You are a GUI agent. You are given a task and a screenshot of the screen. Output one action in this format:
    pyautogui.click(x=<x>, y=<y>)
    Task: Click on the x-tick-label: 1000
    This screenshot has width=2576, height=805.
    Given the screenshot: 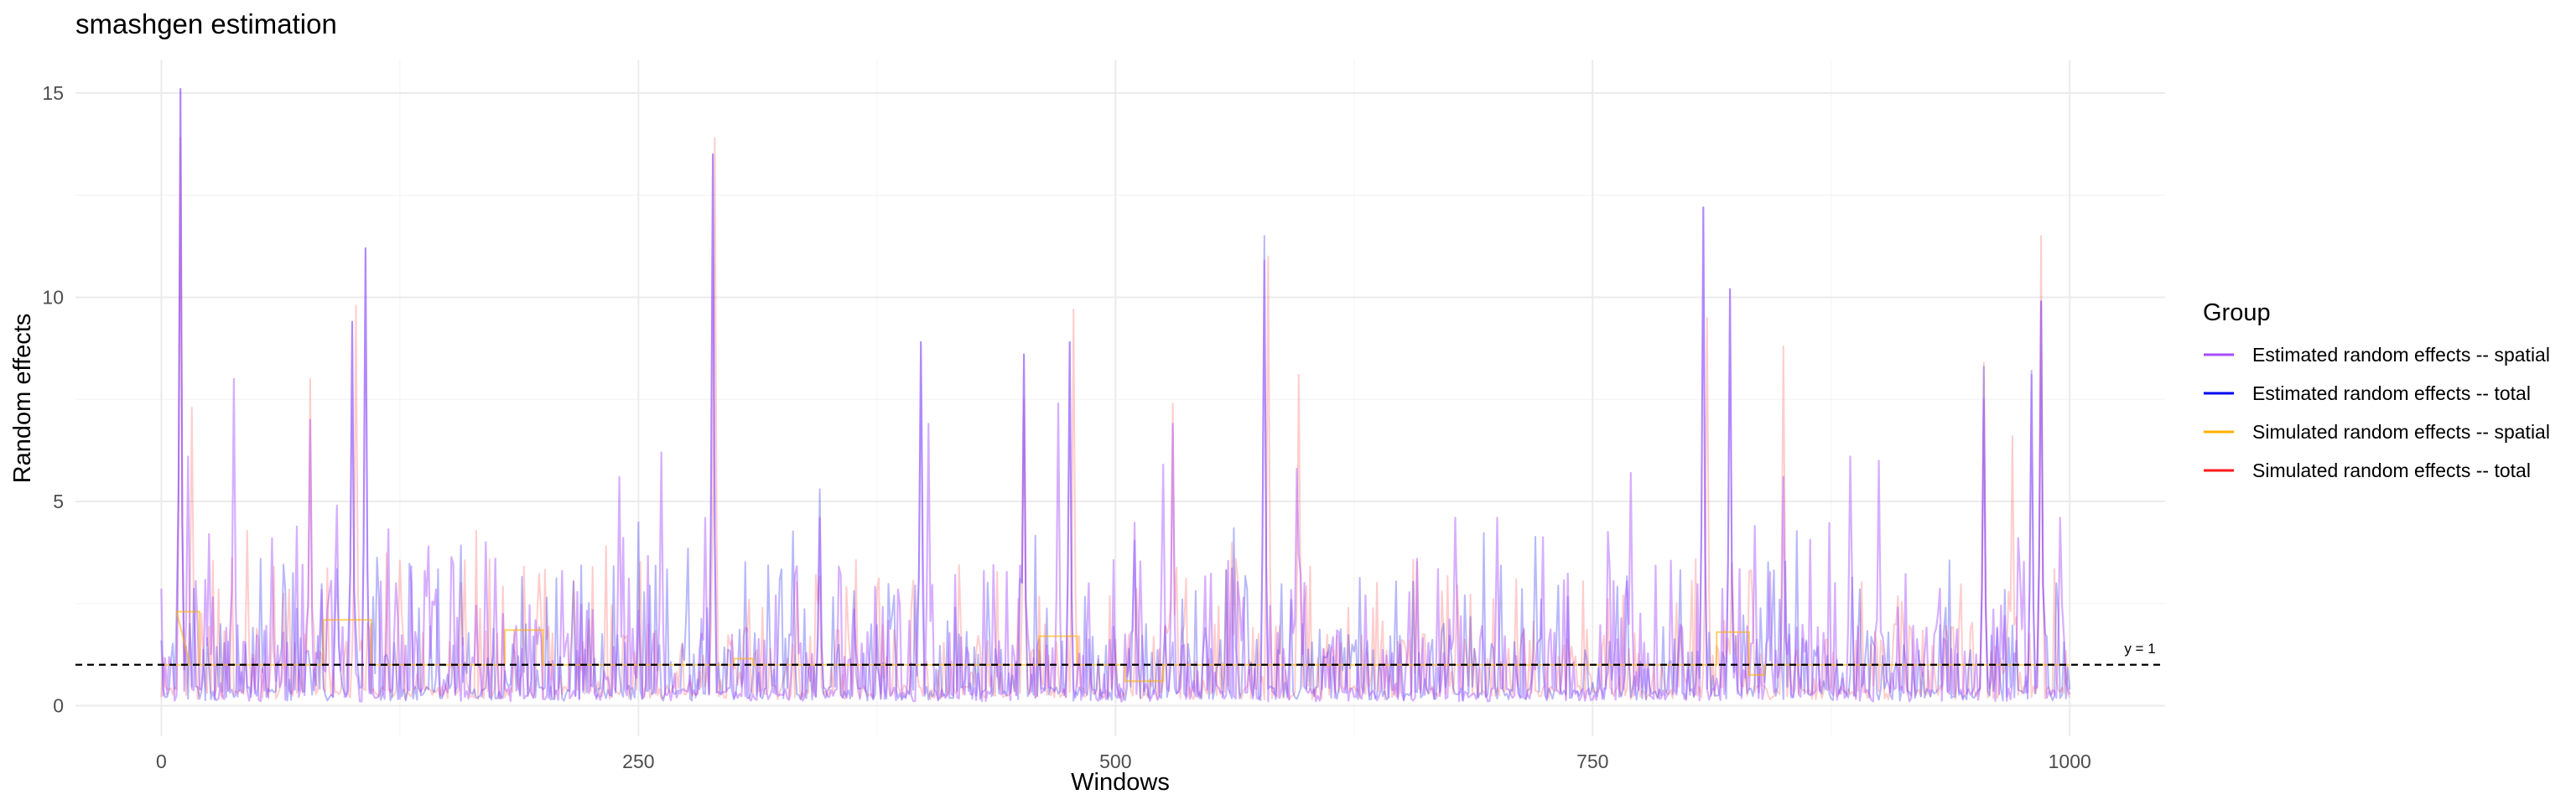 What is the action you would take?
    pyautogui.click(x=2070, y=761)
    